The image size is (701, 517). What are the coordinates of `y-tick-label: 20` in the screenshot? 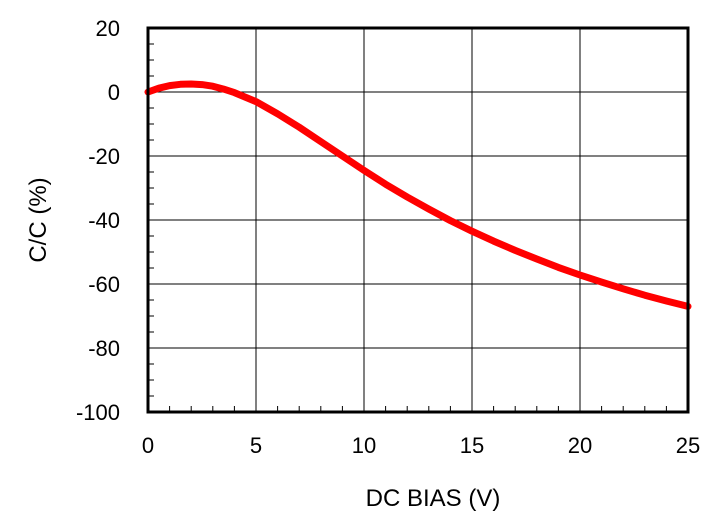 It's located at (108, 28).